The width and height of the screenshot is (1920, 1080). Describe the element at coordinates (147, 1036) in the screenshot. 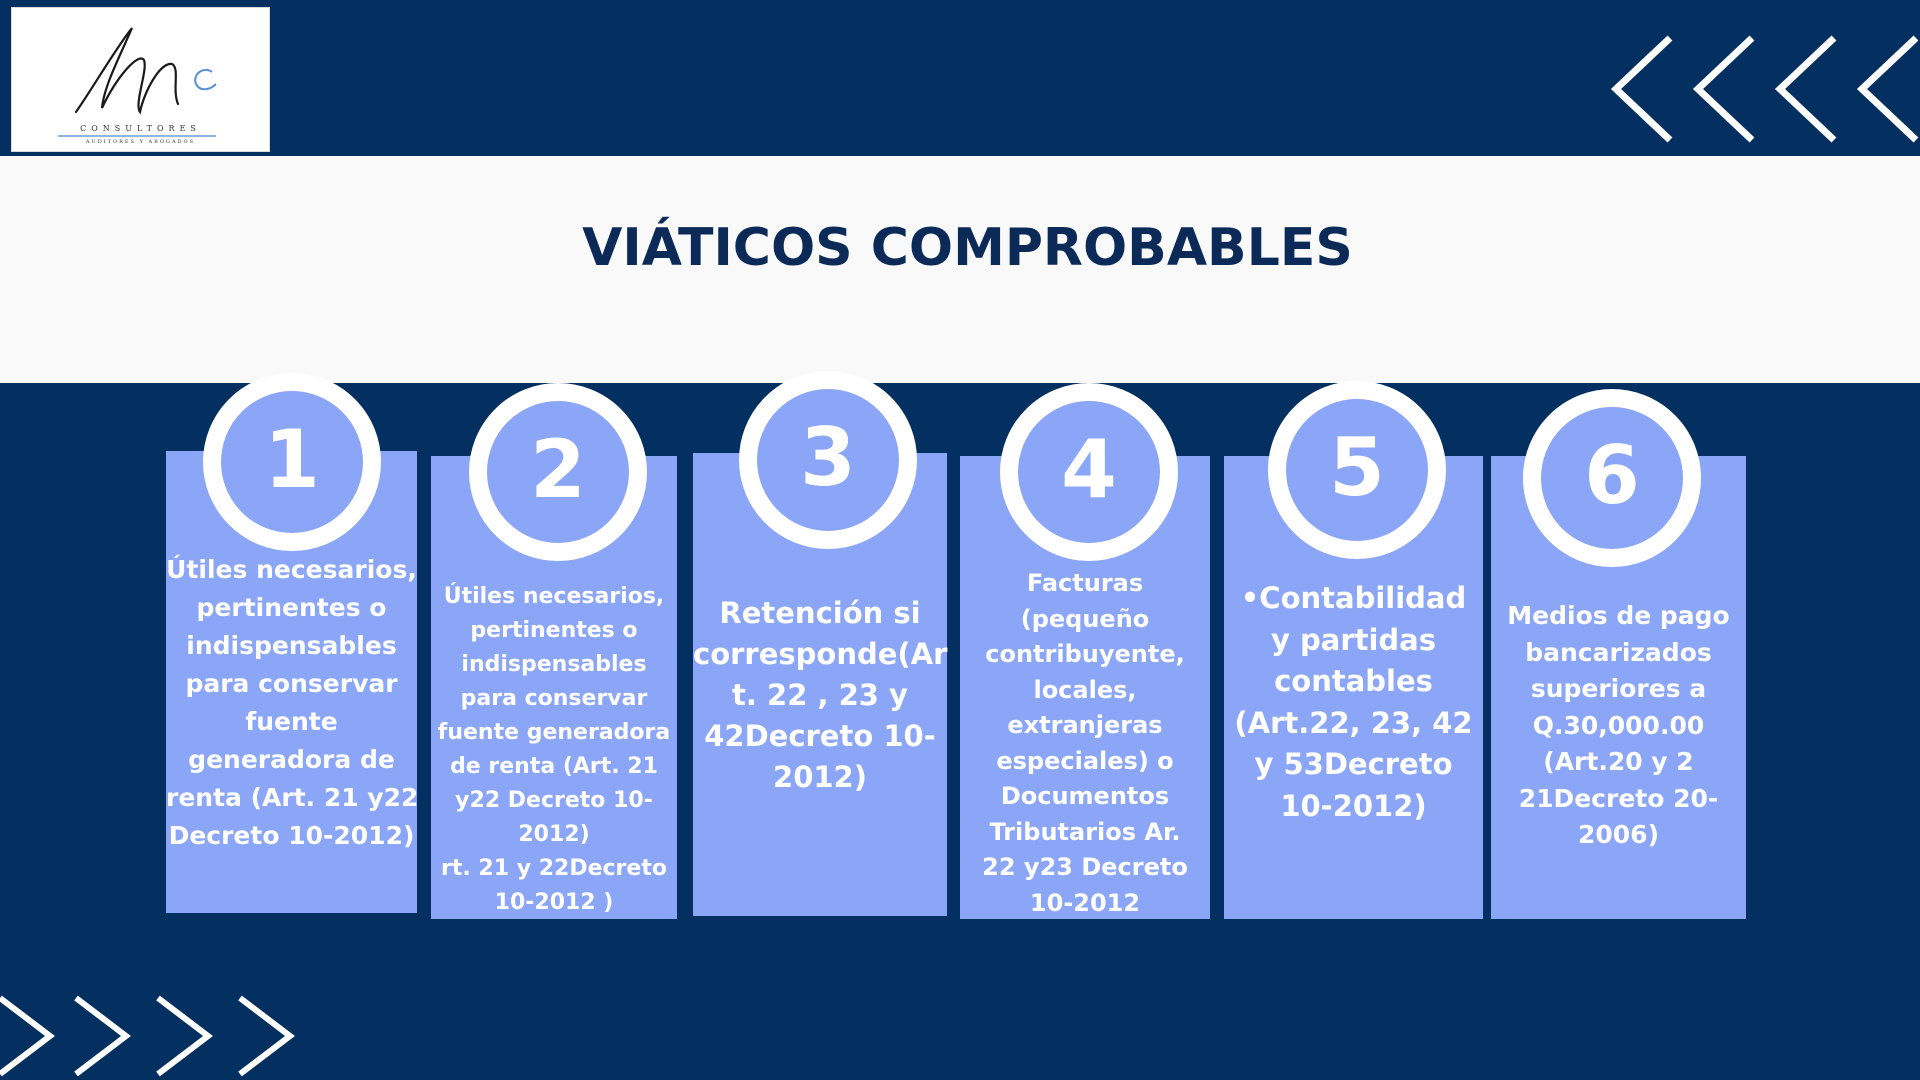

I see `chevron-right-icon` at that location.